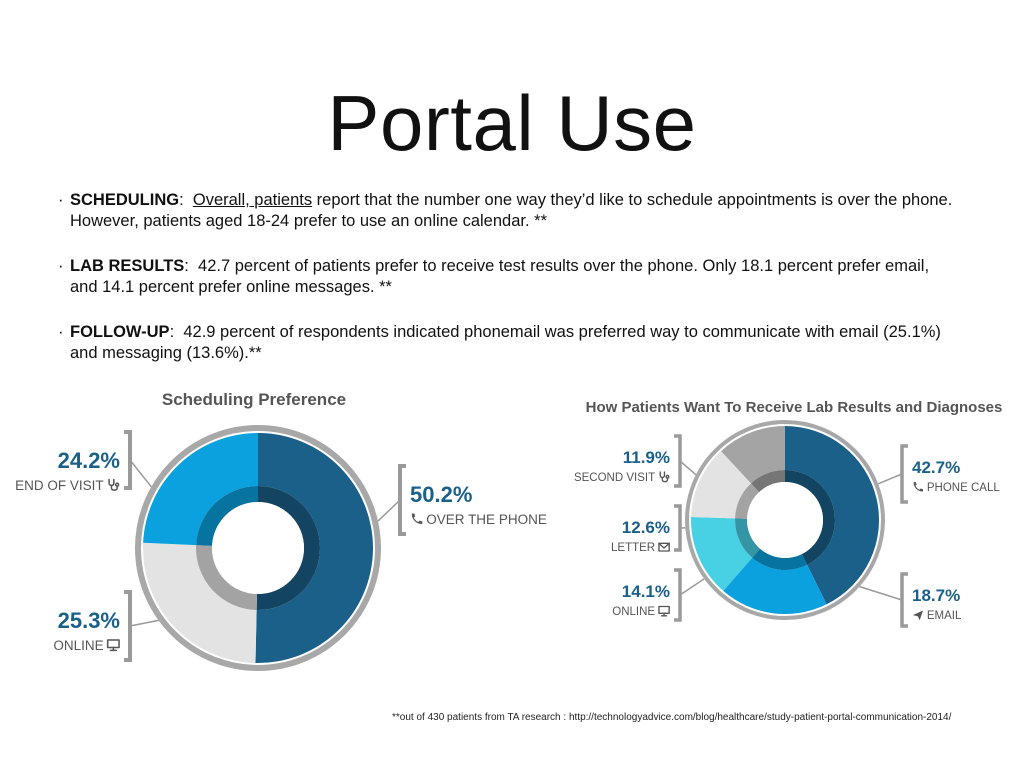 The height and width of the screenshot is (768, 1024). Describe the element at coordinates (646, 457) in the screenshot. I see `slice-percent: 11.9%` at that location.